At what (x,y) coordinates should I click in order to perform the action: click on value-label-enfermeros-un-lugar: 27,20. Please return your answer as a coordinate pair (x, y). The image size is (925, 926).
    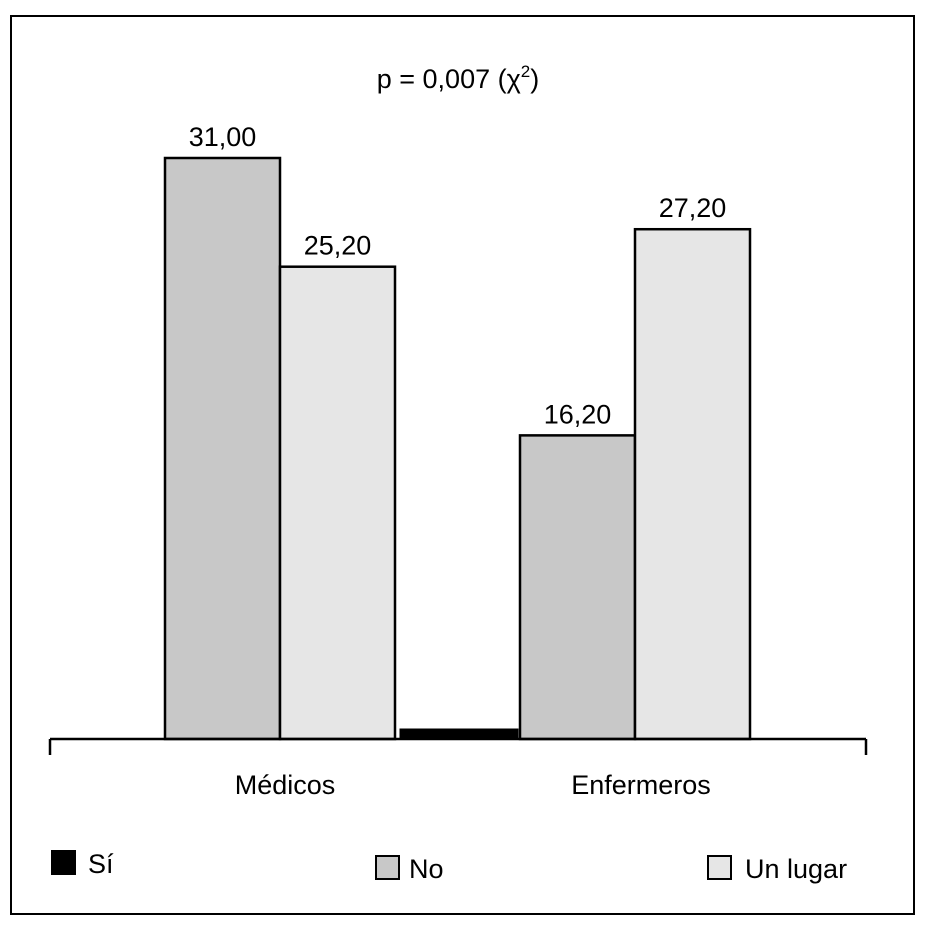
    Looking at the image, I should click on (693, 208).